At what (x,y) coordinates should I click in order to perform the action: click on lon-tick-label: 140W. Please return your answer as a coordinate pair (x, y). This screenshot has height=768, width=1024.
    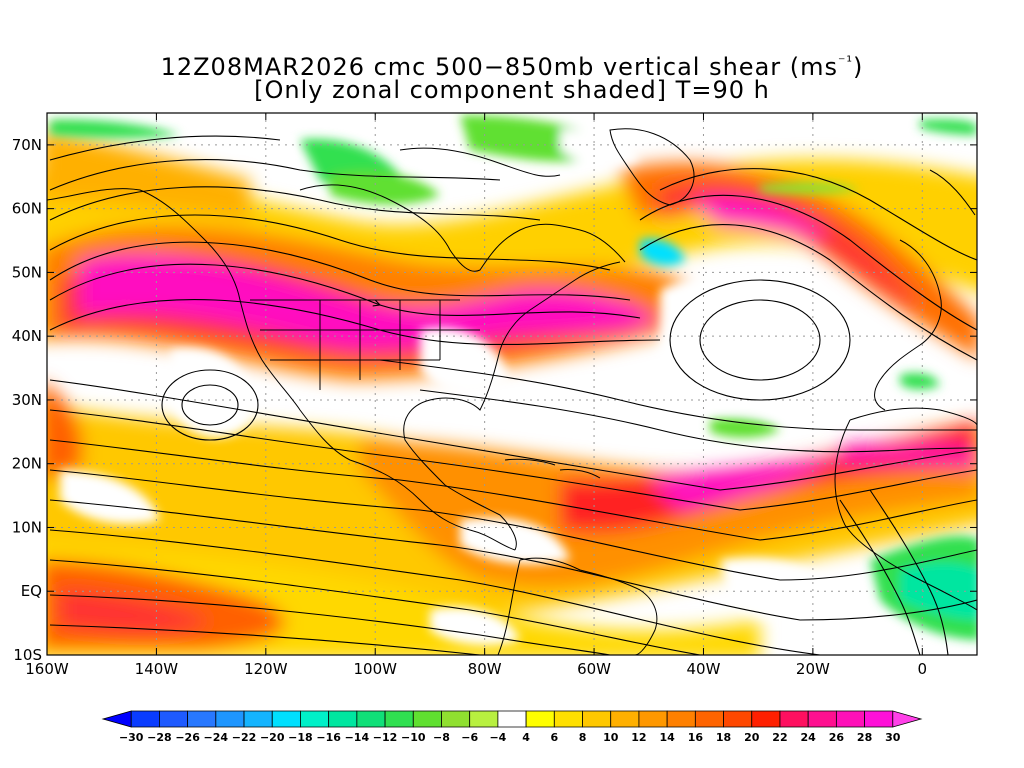
    Looking at the image, I should click on (157, 669).